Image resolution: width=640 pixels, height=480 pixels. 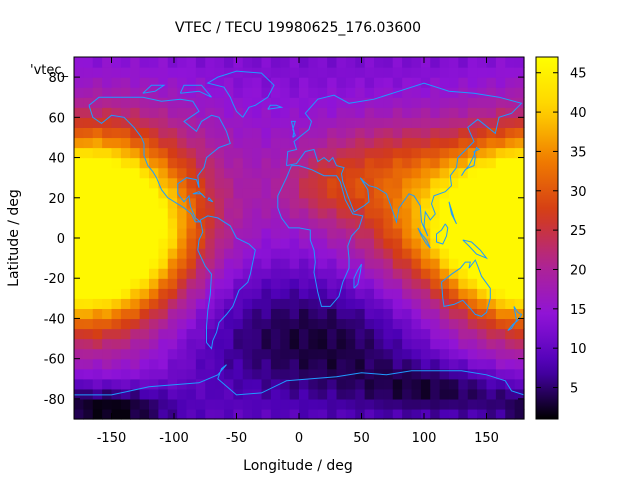 What do you see at coordinates (442, 234) in the screenshot?
I see `coastline-path` at bounding box center [442, 234].